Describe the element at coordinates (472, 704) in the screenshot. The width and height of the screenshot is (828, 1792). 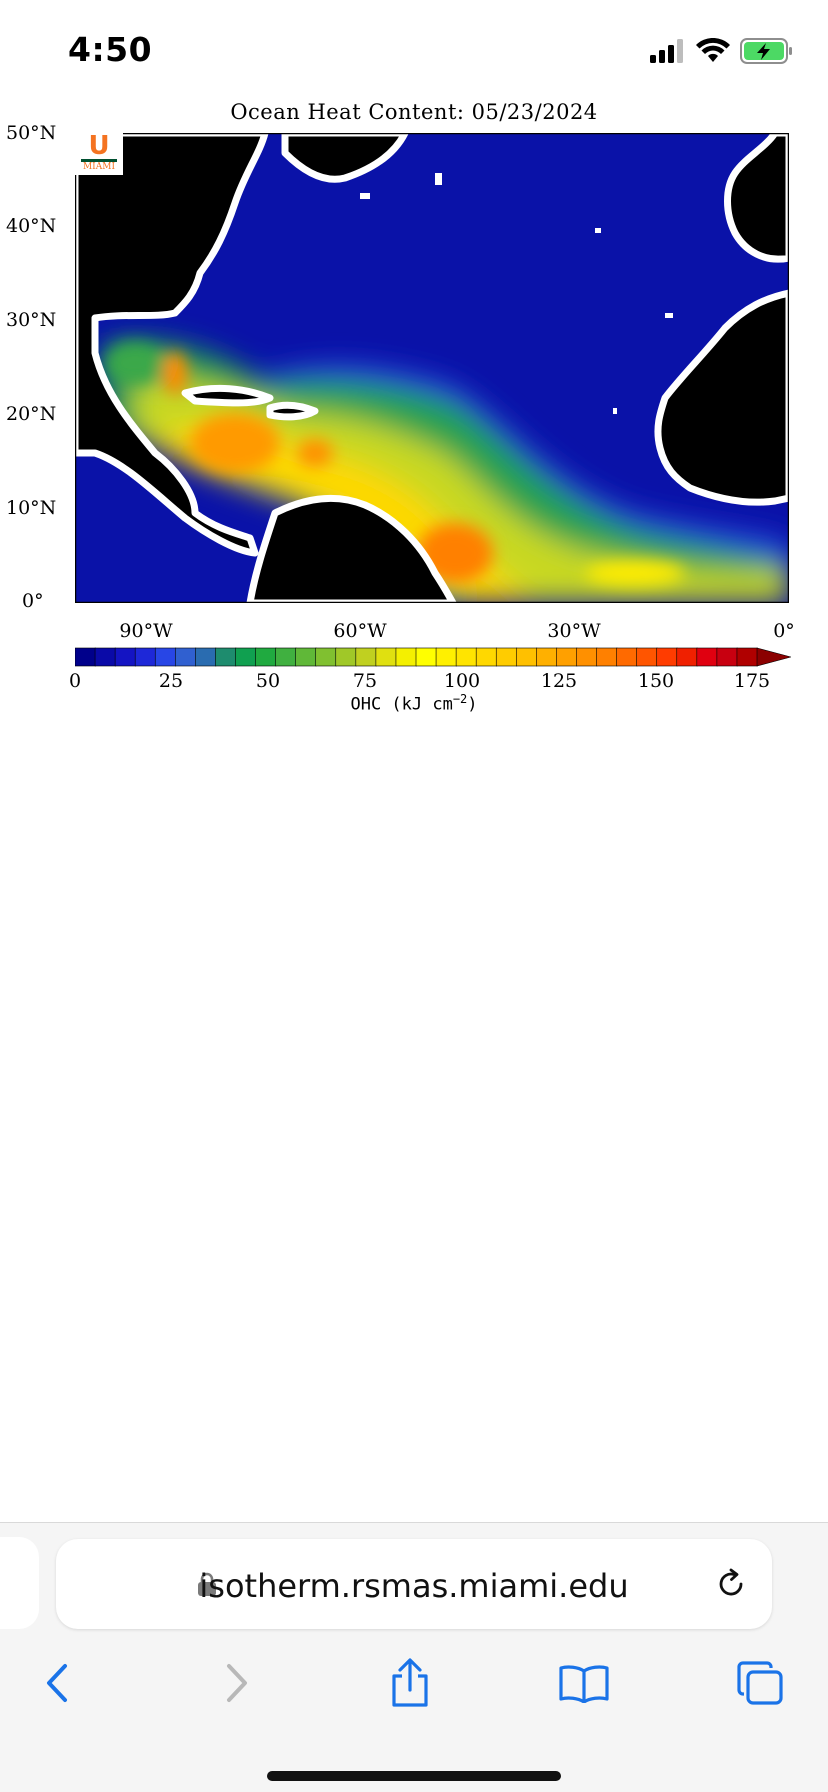
I see `colorbar-label-close: )` at that location.